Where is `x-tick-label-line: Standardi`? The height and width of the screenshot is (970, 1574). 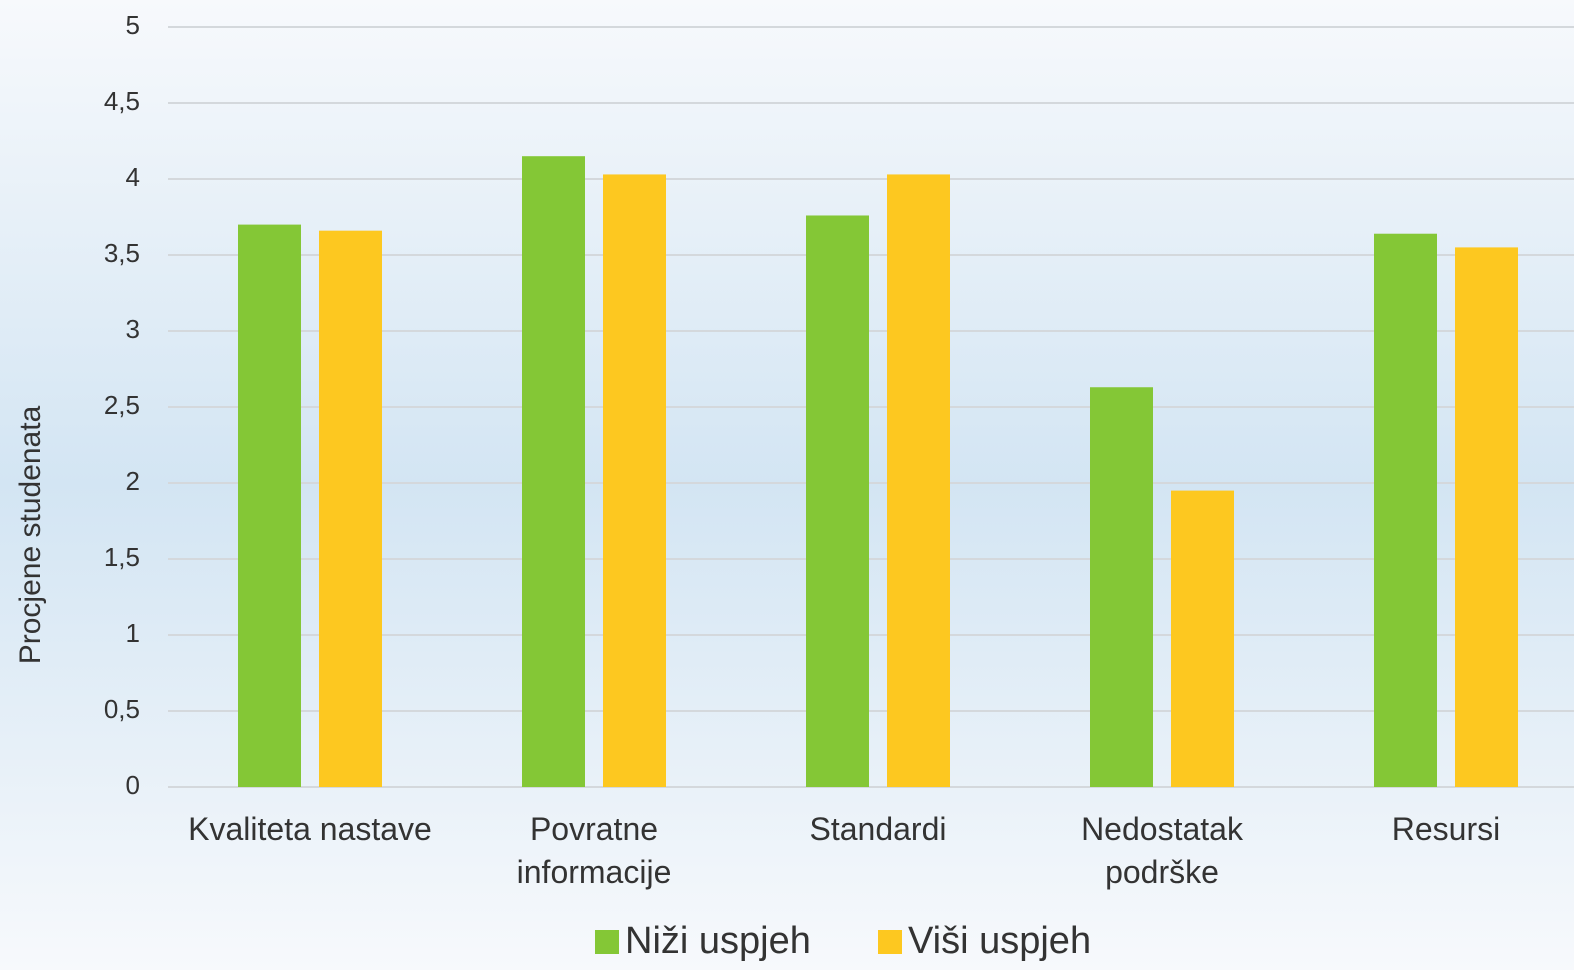
x-tick-label-line: Standardi is located at coordinates (878, 829).